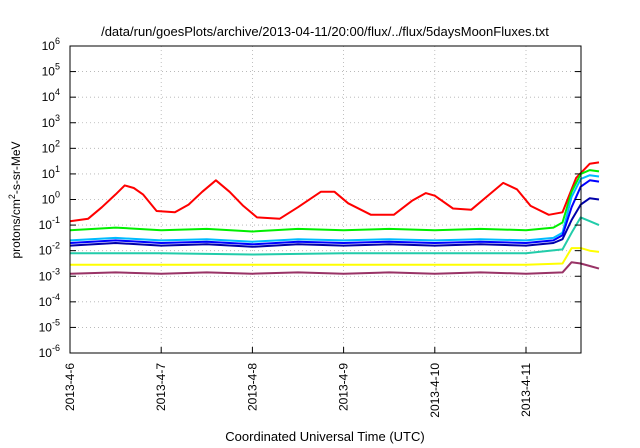 This screenshot has width=640, height=448. I want to click on y-tick-label: 10⁶, so click(51, 44).